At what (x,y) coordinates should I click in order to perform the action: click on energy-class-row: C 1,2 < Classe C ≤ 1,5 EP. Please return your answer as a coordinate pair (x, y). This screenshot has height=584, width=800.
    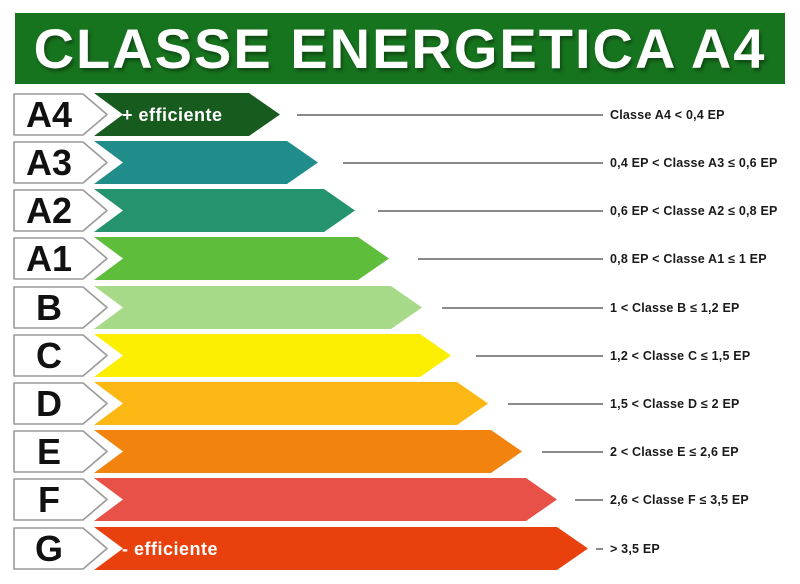
    Looking at the image, I should click on (400, 355).